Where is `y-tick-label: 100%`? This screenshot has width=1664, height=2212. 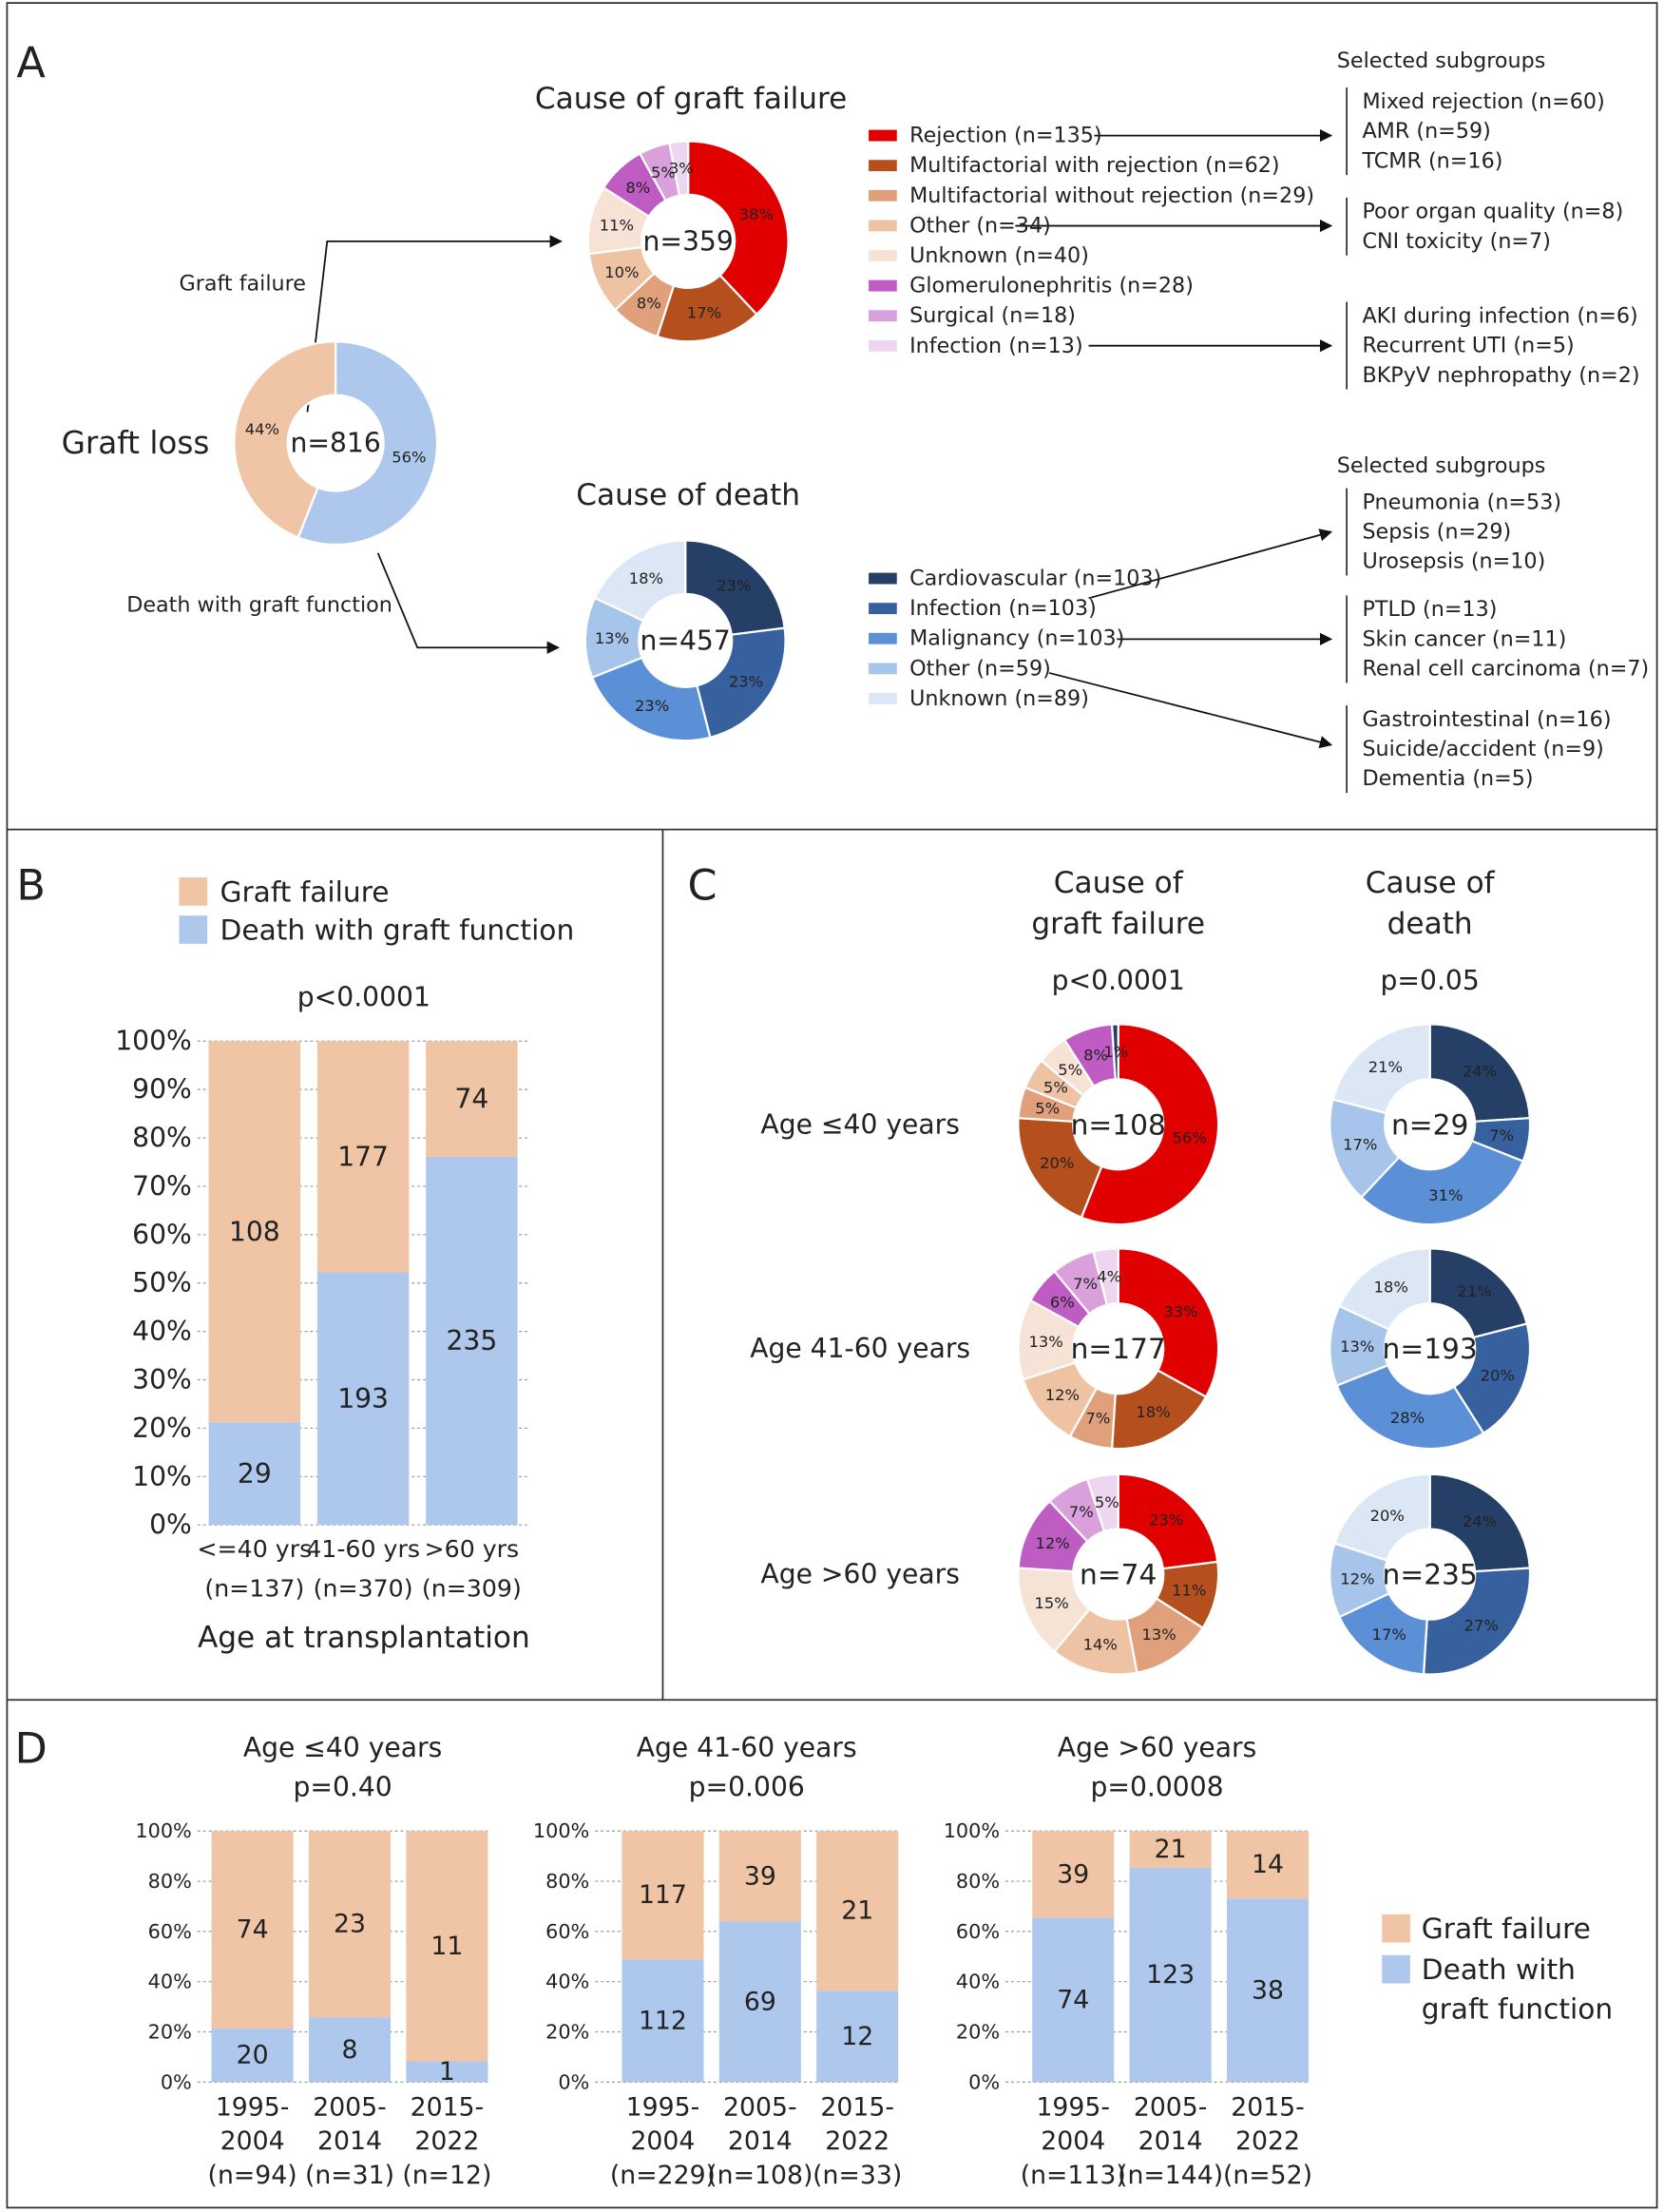
y-tick-label: 100% is located at coordinates (972, 1831).